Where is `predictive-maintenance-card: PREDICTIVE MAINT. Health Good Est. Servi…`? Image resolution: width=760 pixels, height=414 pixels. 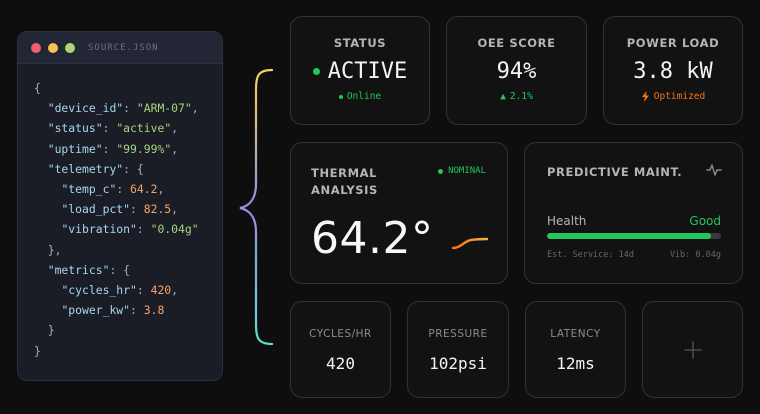 predictive-maintenance-card: PREDICTIVE MAINT. Health Good Est. Servi… is located at coordinates (633, 213).